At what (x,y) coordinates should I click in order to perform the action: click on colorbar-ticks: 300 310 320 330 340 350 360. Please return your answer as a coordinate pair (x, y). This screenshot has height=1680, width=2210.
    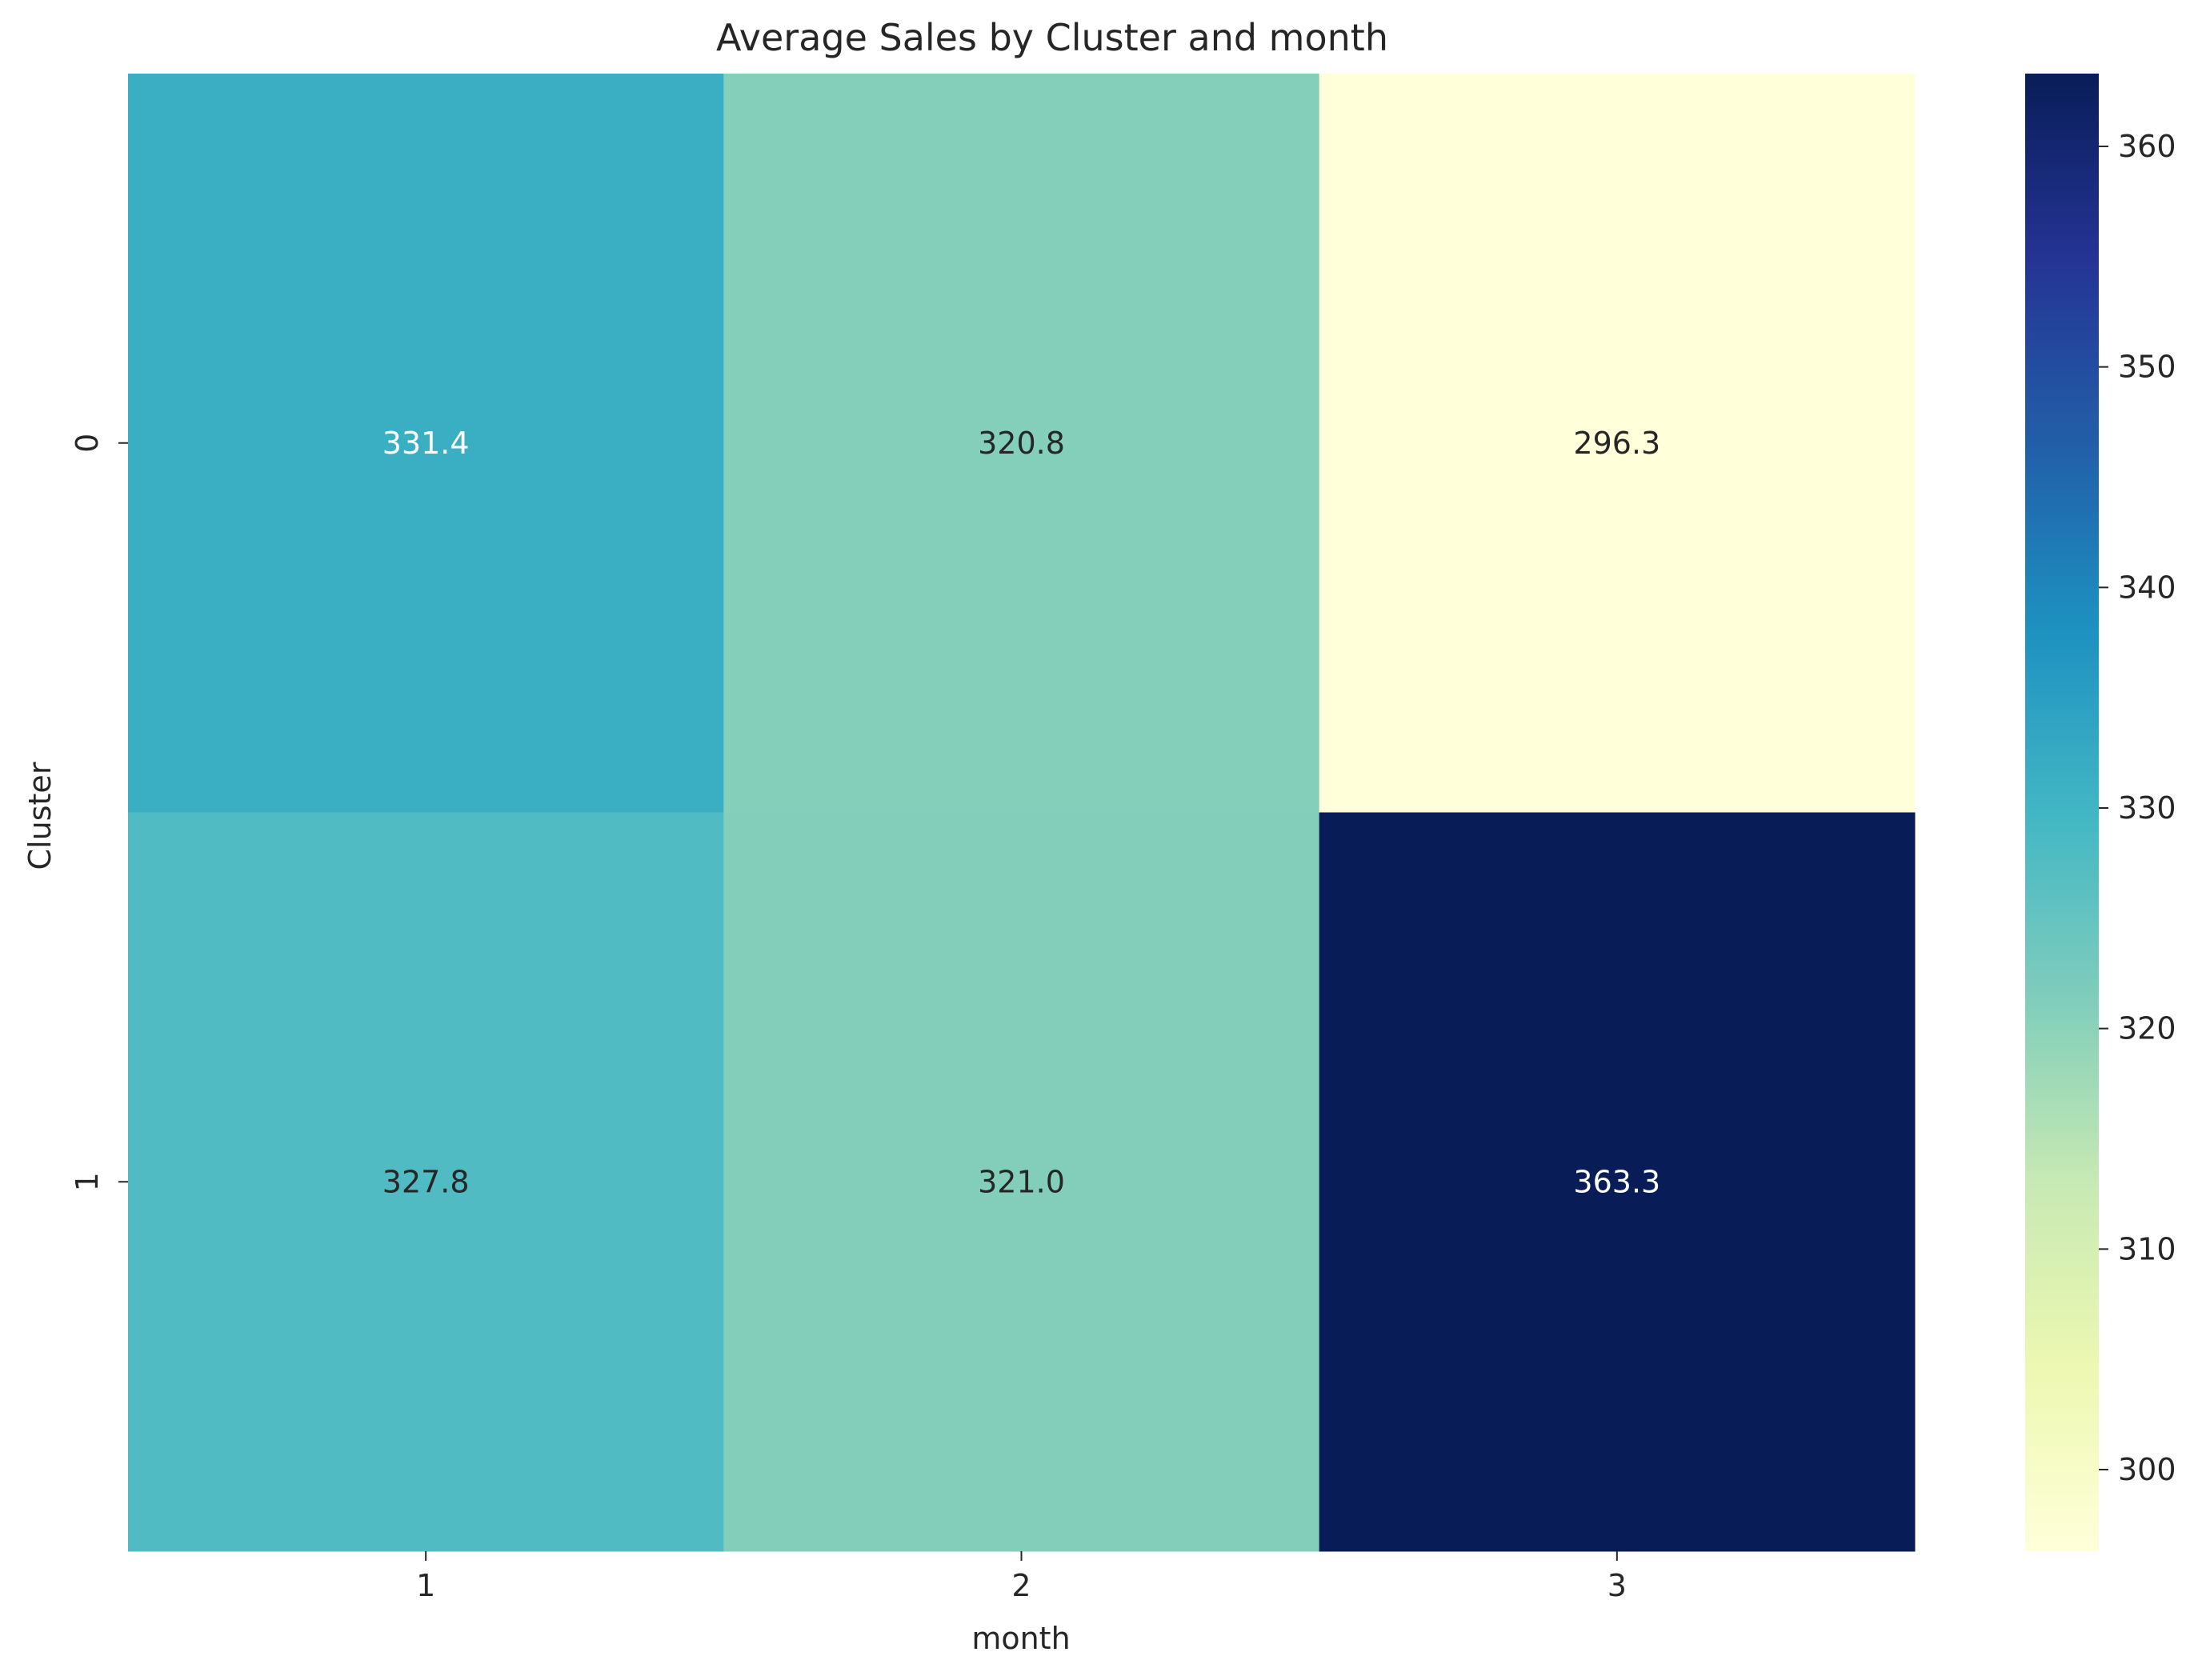
    Looking at the image, I should click on (2137, 808).